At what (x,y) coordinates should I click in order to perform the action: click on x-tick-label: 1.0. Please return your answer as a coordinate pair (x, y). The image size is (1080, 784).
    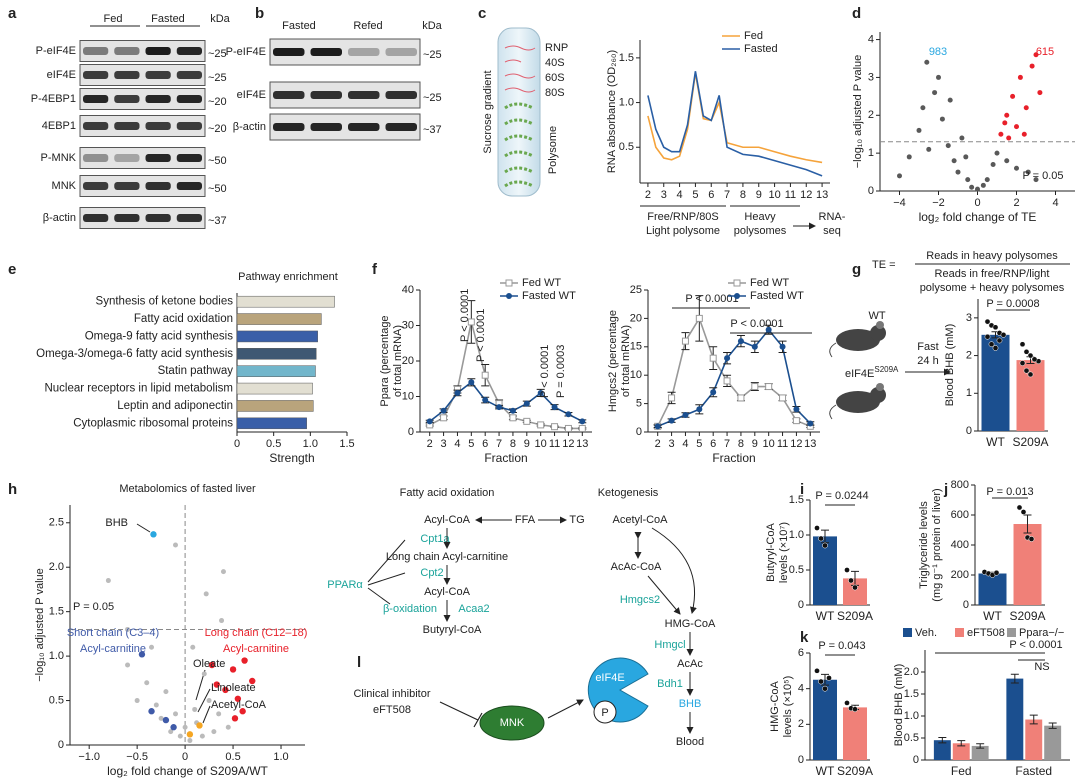
    Looking at the image, I should click on (310, 444).